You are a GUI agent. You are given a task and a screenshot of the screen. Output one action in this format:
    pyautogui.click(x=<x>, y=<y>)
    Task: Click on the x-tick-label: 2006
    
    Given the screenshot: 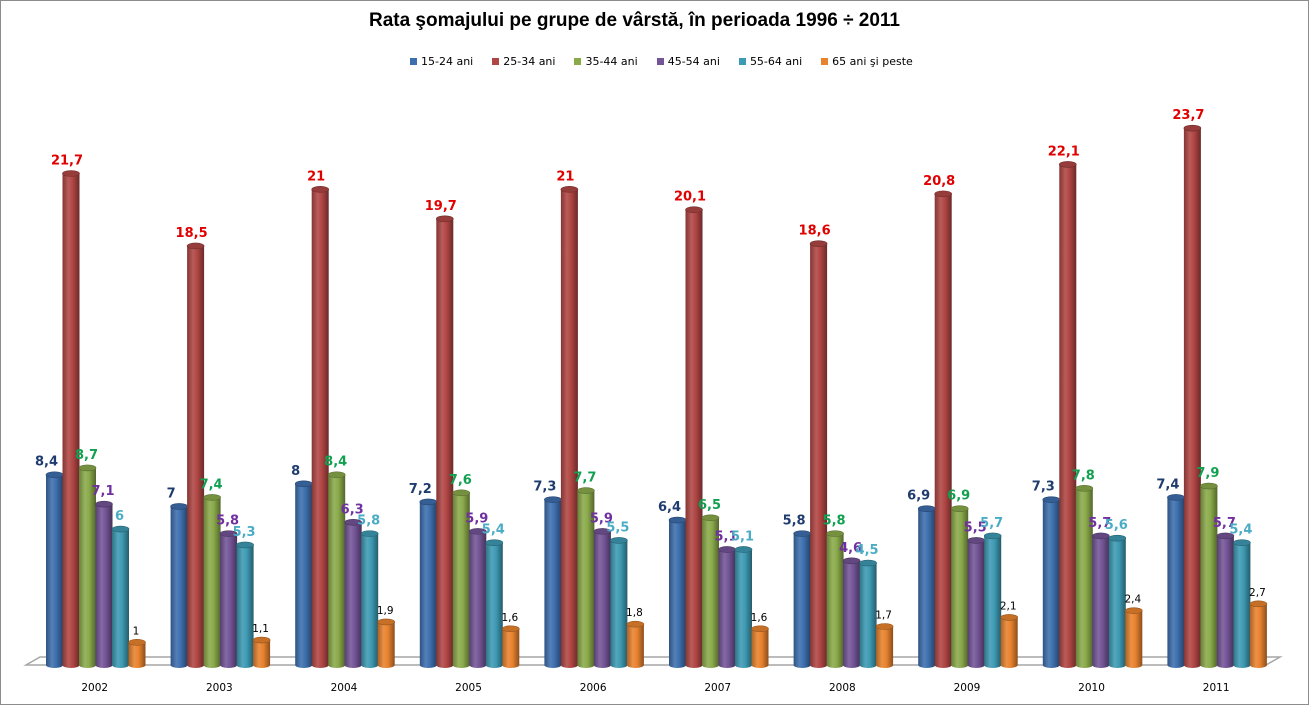 What is the action you would take?
    pyautogui.click(x=593, y=688)
    